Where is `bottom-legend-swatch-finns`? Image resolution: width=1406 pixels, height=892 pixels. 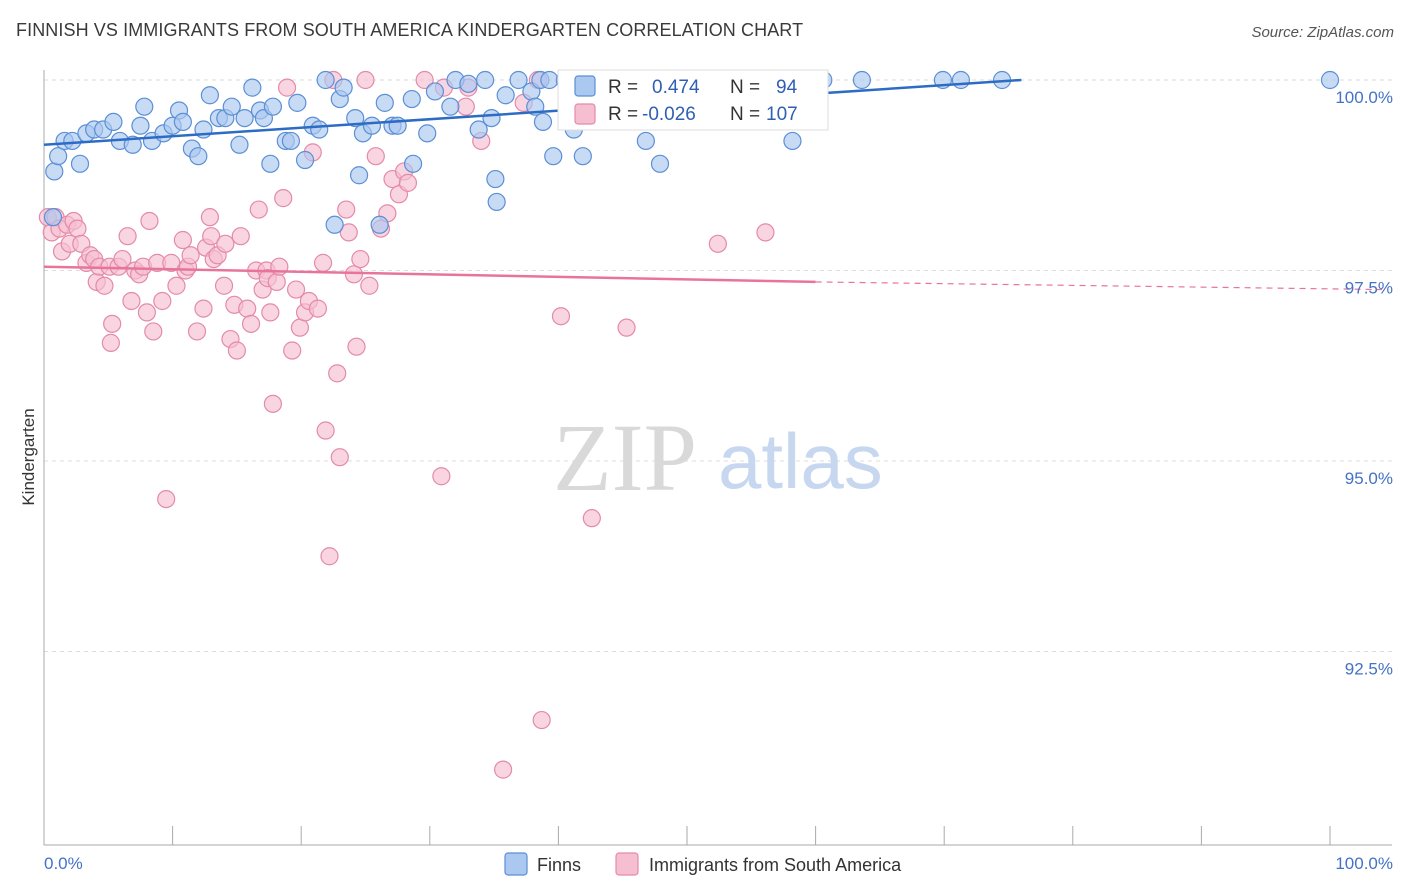 bottom-legend-swatch-finns is located at coordinates (516, 864).